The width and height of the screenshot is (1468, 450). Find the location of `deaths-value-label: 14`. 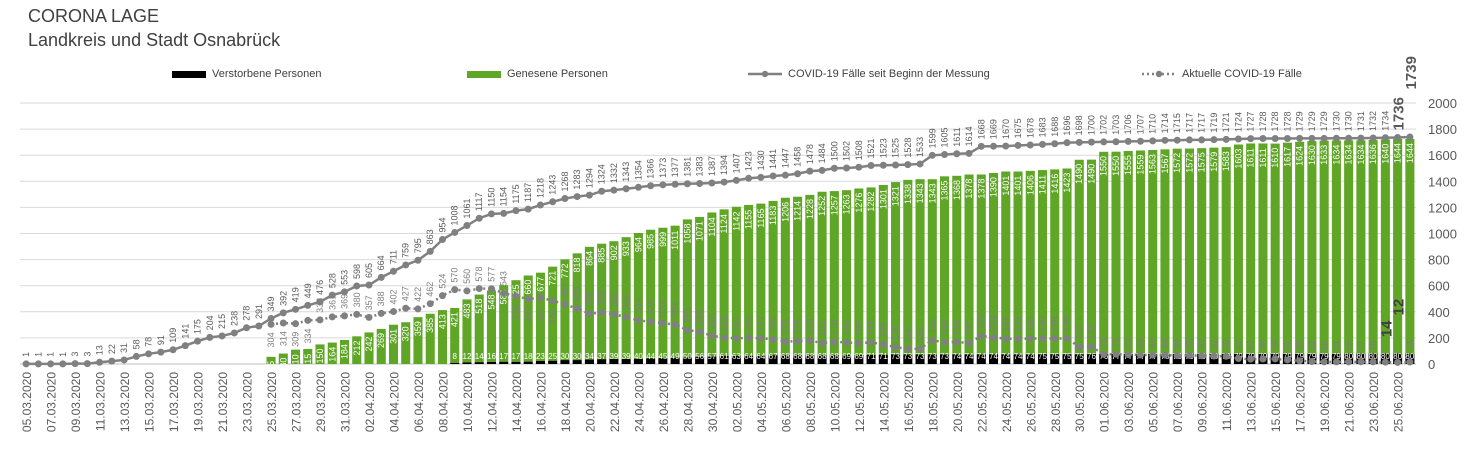

deaths-value-label: 14 is located at coordinates (479, 356).